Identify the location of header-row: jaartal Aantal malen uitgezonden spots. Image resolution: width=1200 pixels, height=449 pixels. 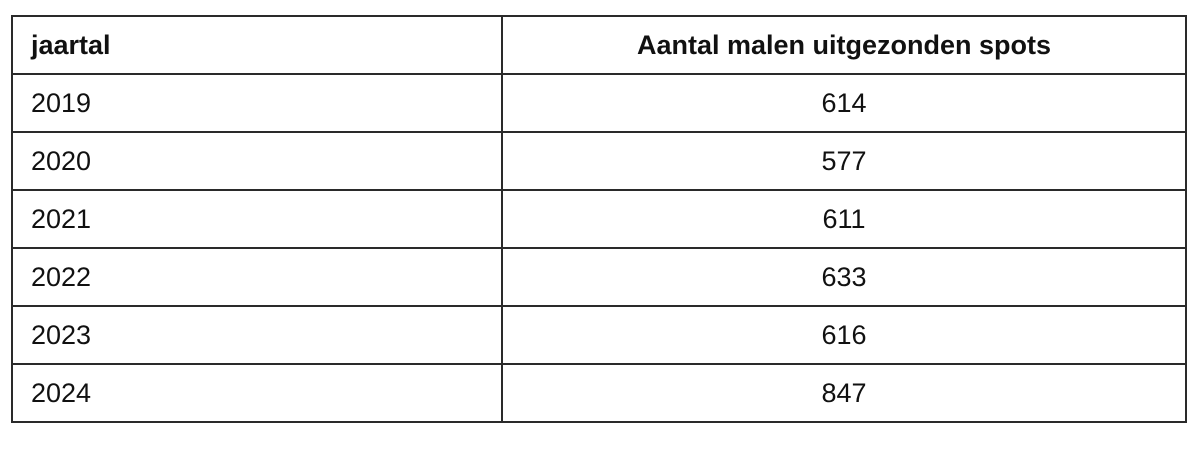
(599, 45).